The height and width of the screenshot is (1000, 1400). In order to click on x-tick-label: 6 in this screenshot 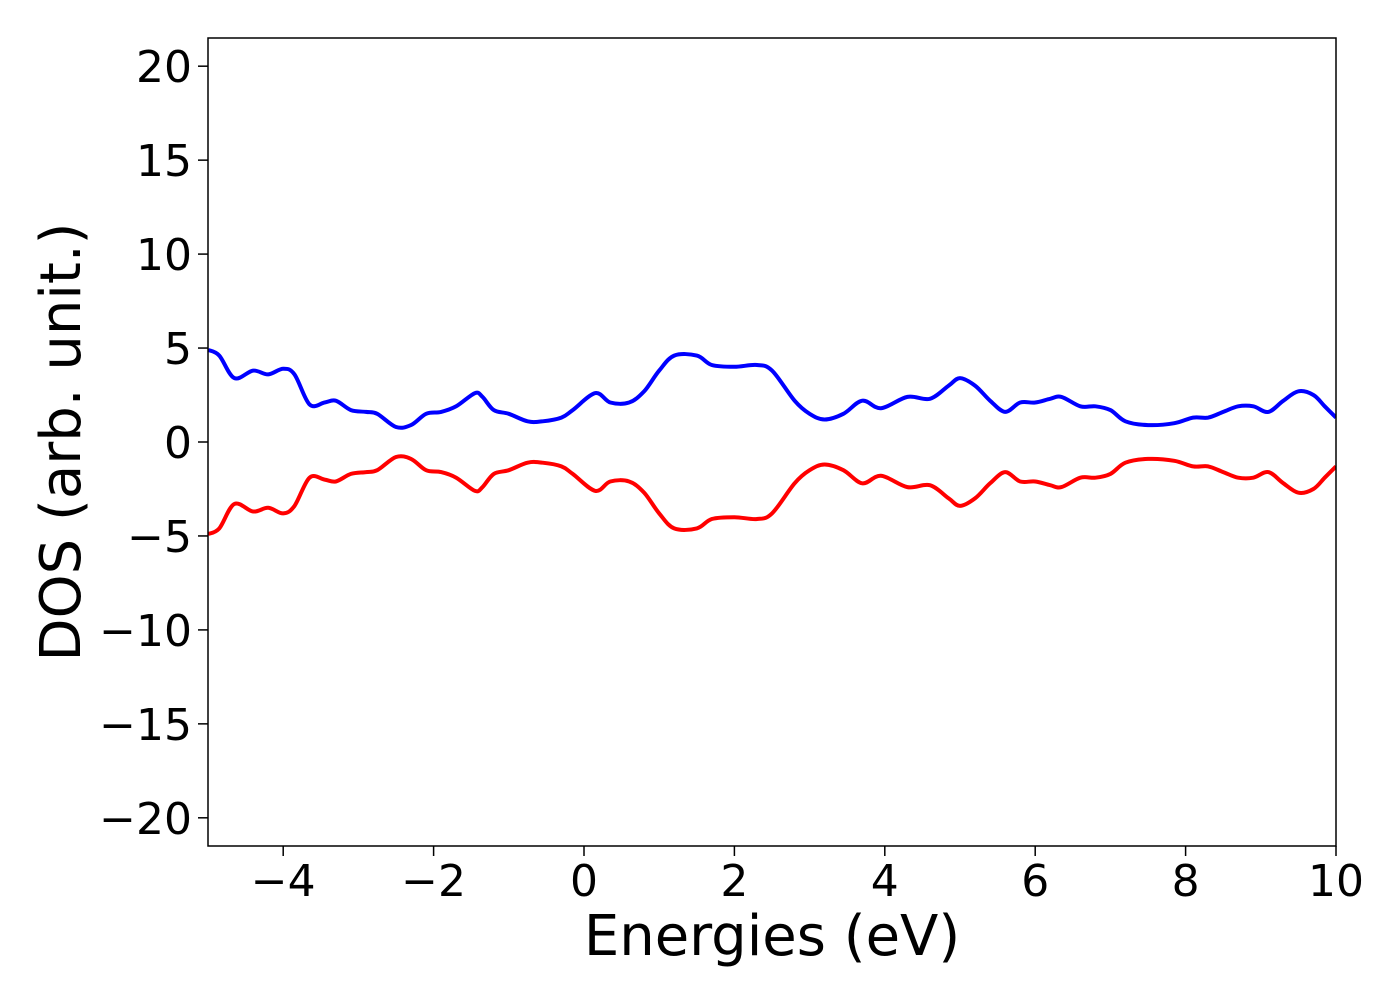, I will do `click(1035, 881)`.